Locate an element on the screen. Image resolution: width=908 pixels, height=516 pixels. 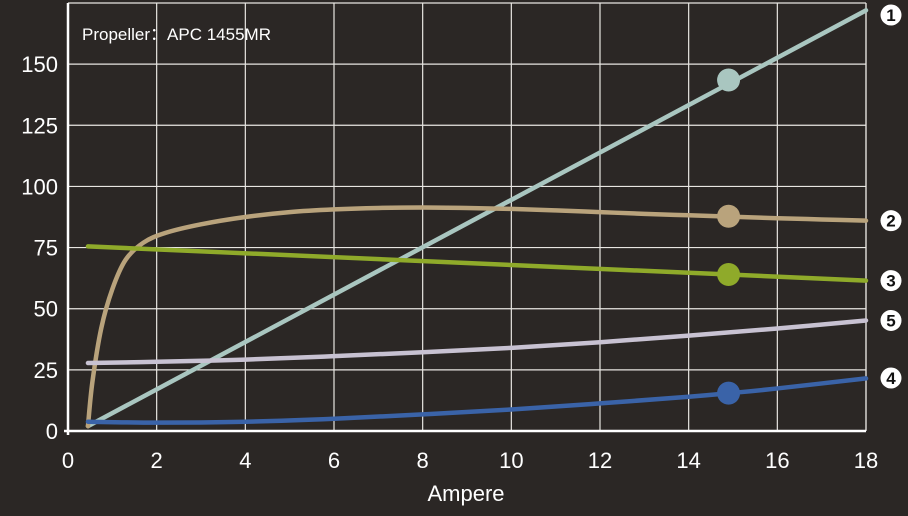
series-badge-label: 4 is located at coordinates (891, 378).